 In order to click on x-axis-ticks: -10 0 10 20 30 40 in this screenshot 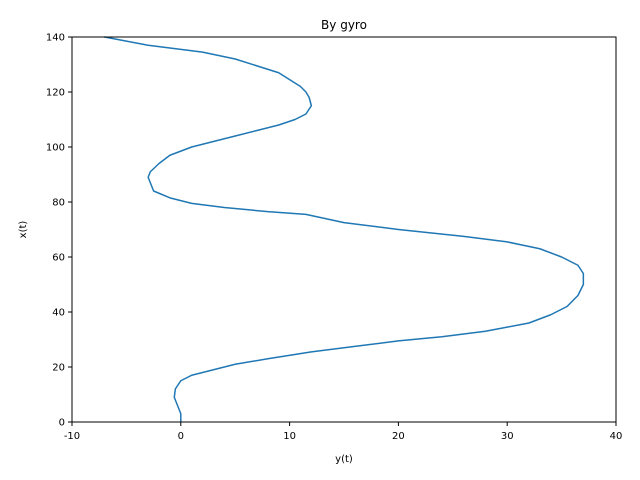, I will do `click(343, 432)`.